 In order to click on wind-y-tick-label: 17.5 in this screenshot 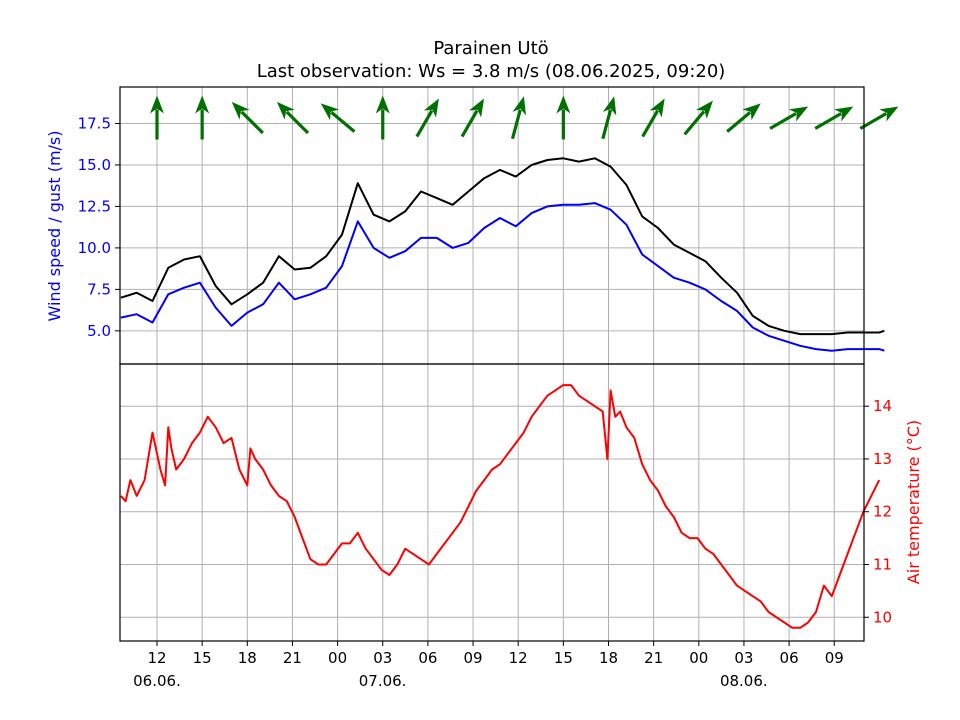, I will do `click(94, 123)`.